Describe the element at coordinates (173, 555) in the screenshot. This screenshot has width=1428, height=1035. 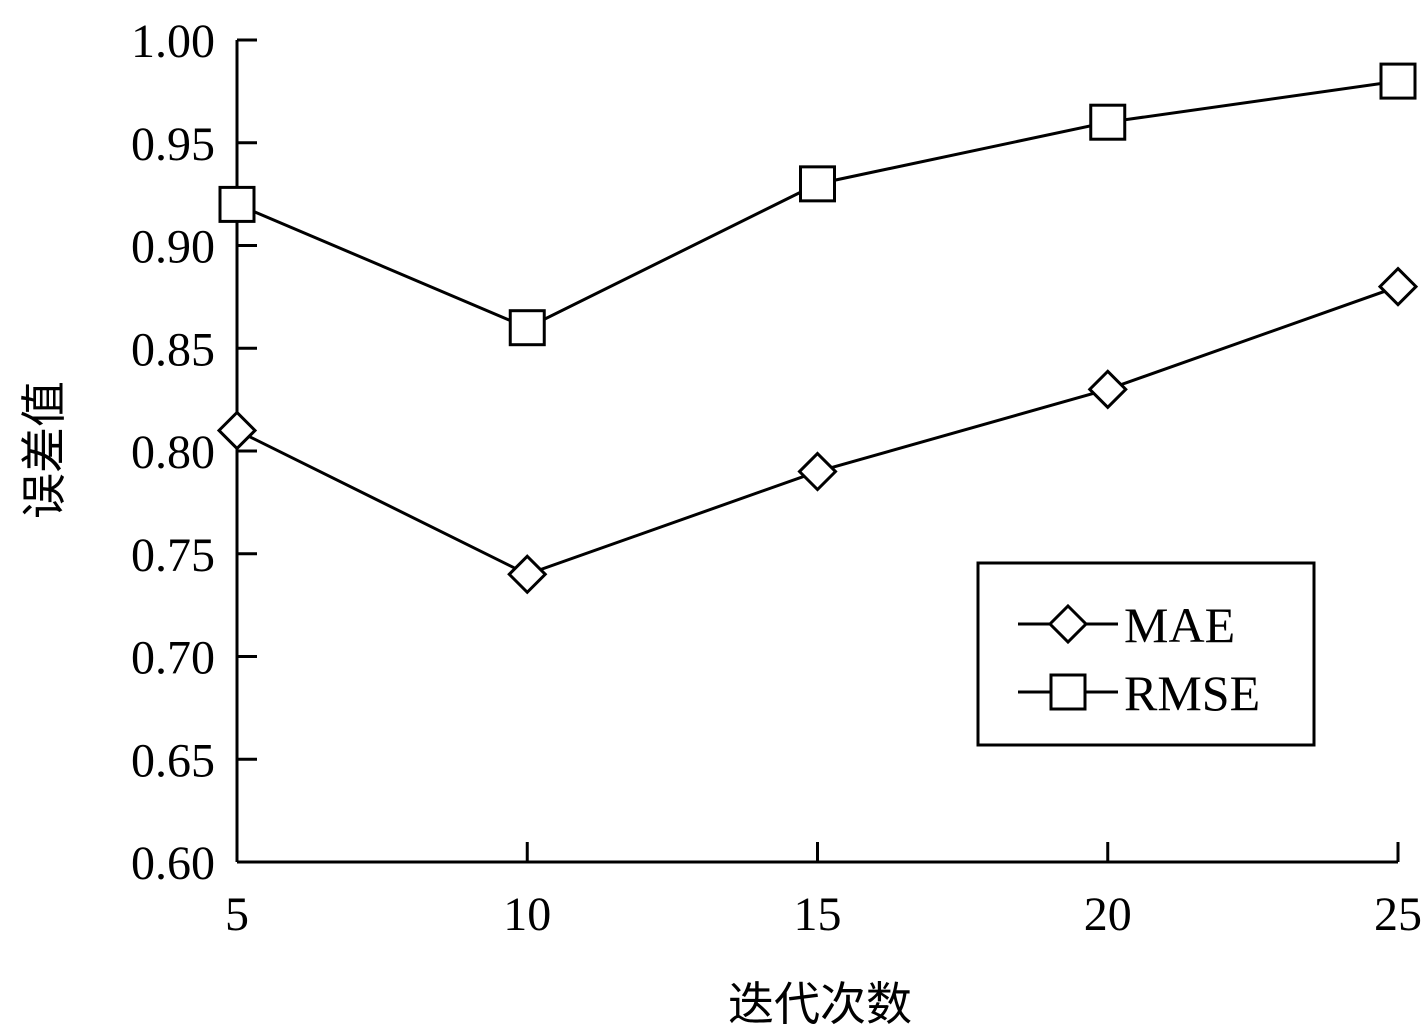
I see `y-tick-label: 0.75` at that location.